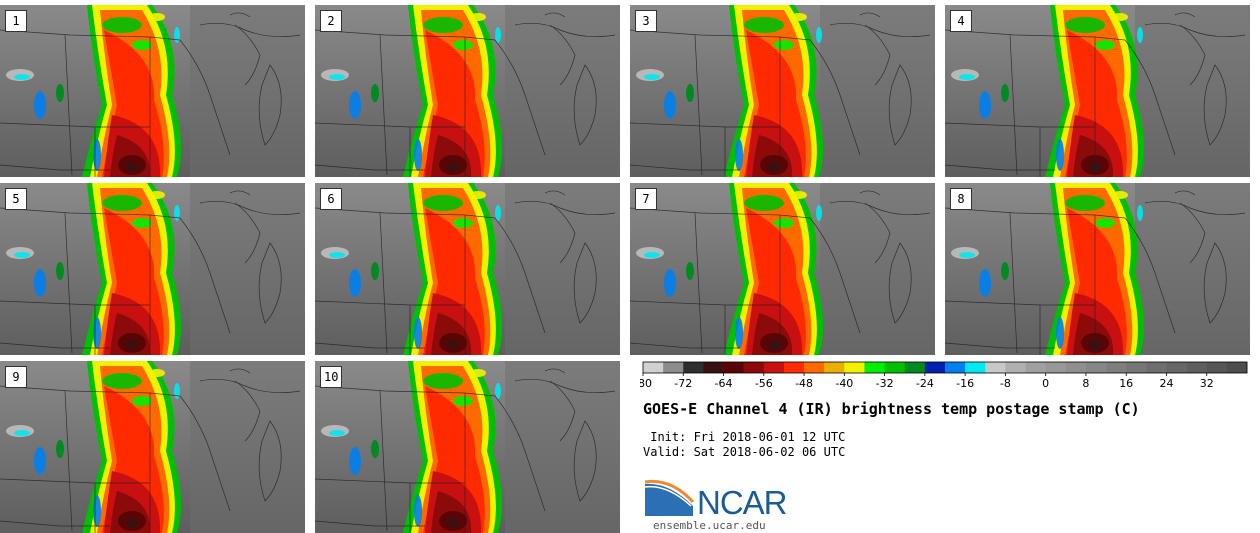 The image size is (1260, 533). What do you see at coordinates (331, 199) in the screenshot?
I see `panel-number-label: 6` at bounding box center [331, 199].